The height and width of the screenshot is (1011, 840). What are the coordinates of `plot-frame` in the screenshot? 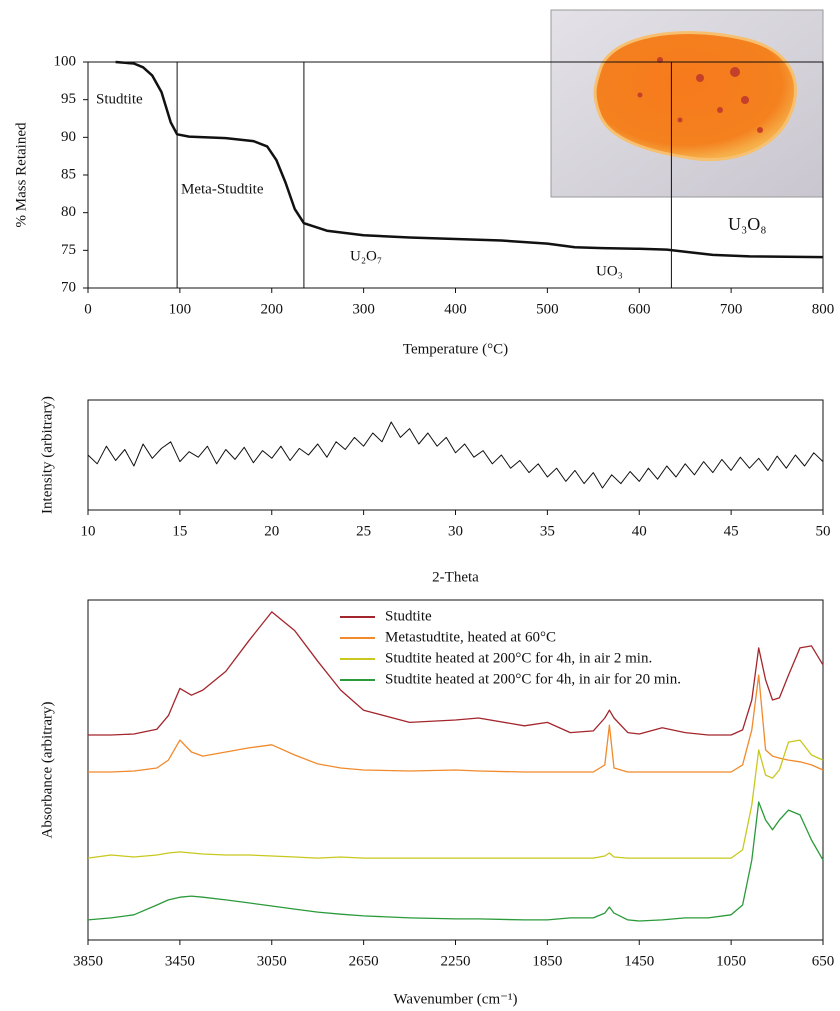 It's located at (455, 455).